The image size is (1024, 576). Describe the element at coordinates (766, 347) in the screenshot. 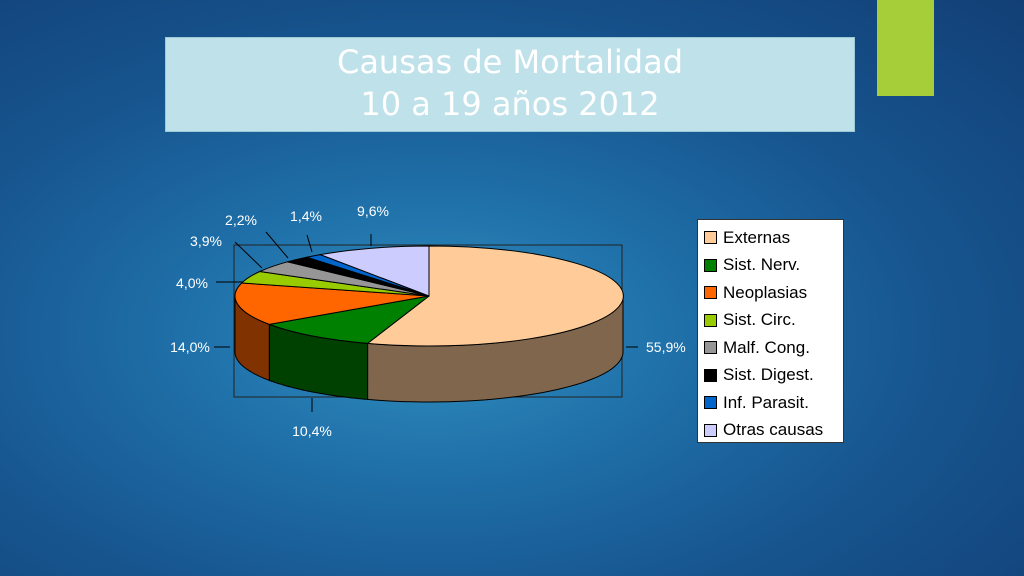

I see `legend-label-4: Malf. Cong.` at that location.